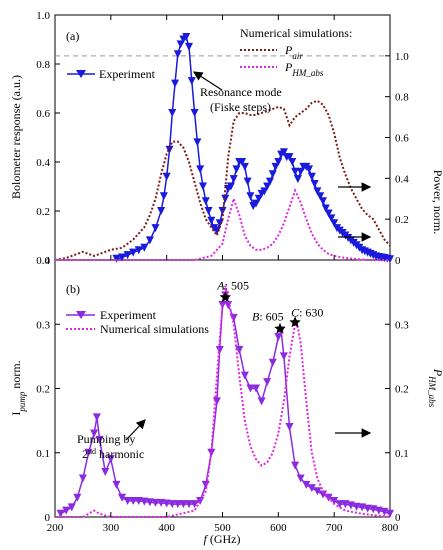  What do you see at coordinates (43, 325) in the screenshot?
I see `y-tick-label-b-3: 0.3` at bounding box center [43, 325].